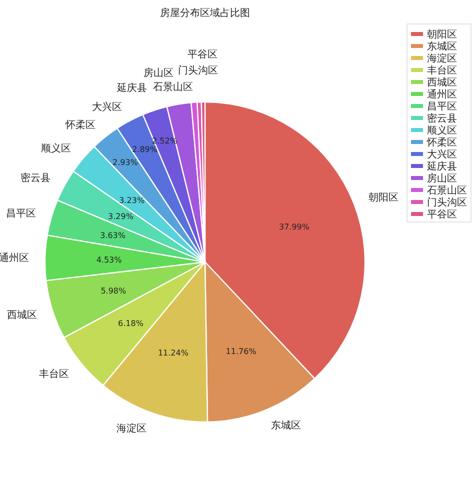 The height and width of the screenshot is (480, 474). I want to click on legend-label: 西城区, so click(442, 82).